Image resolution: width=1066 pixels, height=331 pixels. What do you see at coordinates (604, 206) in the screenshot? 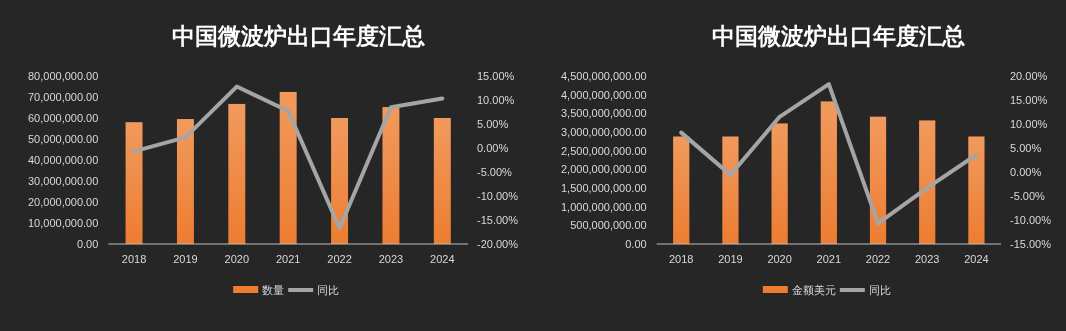
I see `y-tick-label: 1,000,000,000.00` at bounding box center [604, 206].